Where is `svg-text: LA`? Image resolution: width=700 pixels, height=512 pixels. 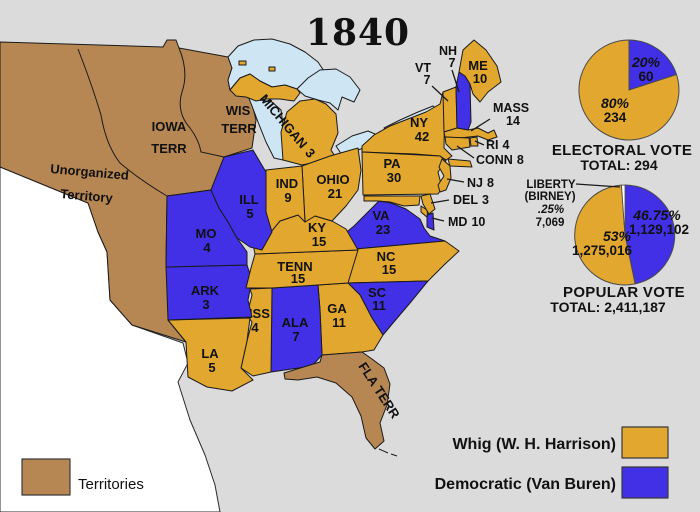 svg-text: LA is located at coordinates (210, 353).